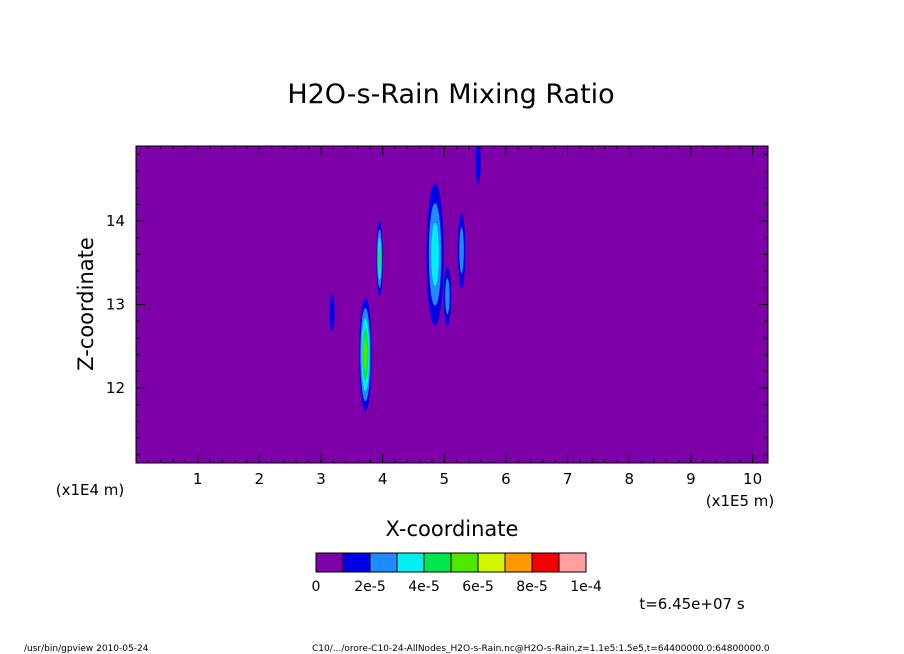  Describe the element at coordinates (477, 587) in the screenshot. I see `colorbar-label: 6e-5` at that location.